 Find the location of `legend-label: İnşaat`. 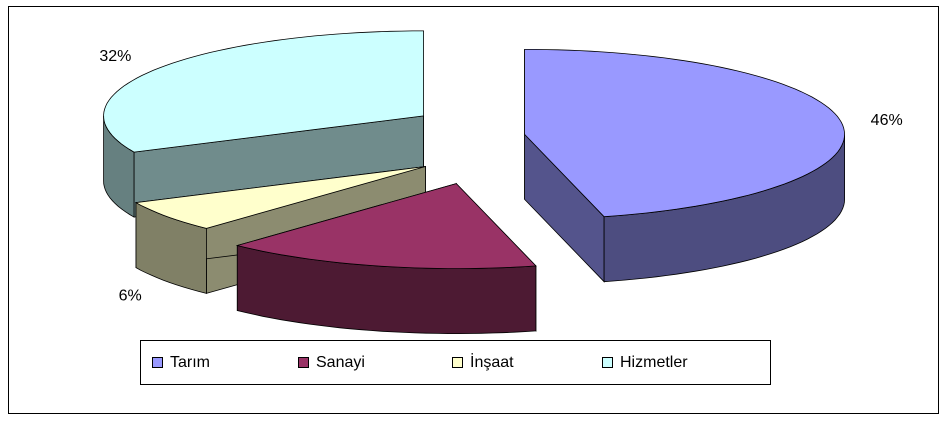

legend-label: İnşaat is located at coordinates (492, 361).